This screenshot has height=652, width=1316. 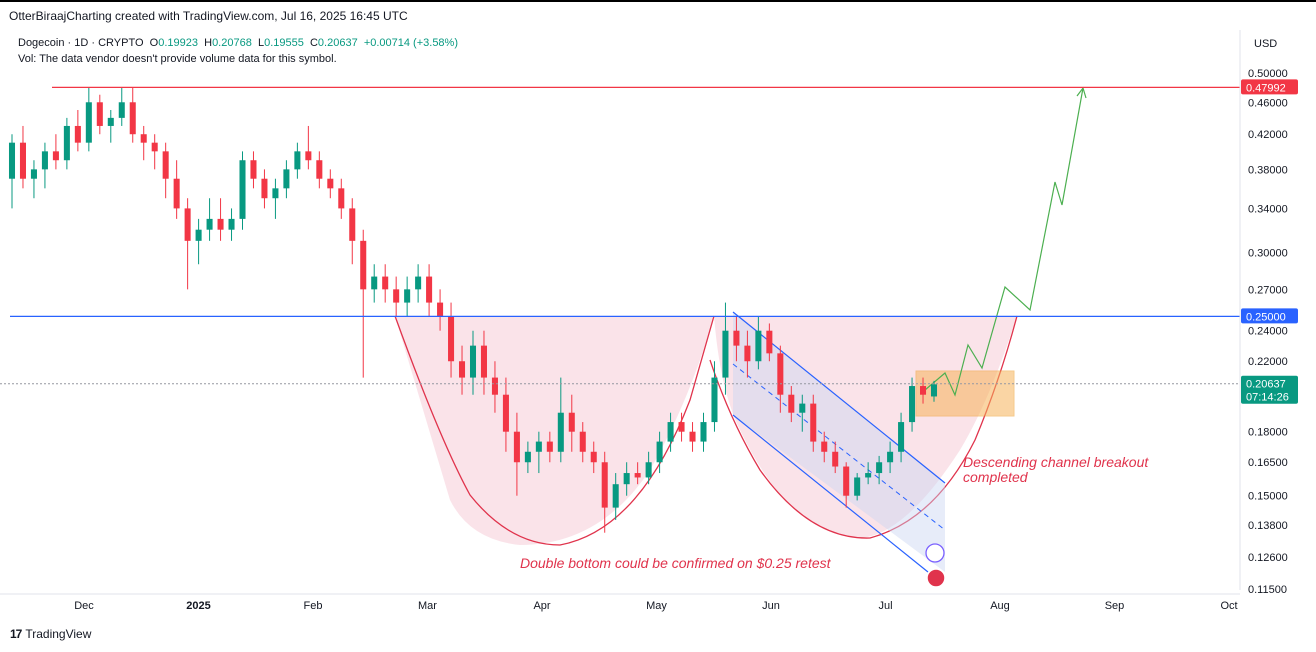 What do you see at coordinates (1267, 590) in the screenshot?
I see `price-tick-14: 0.11500` at bounding box center [1267, 590].